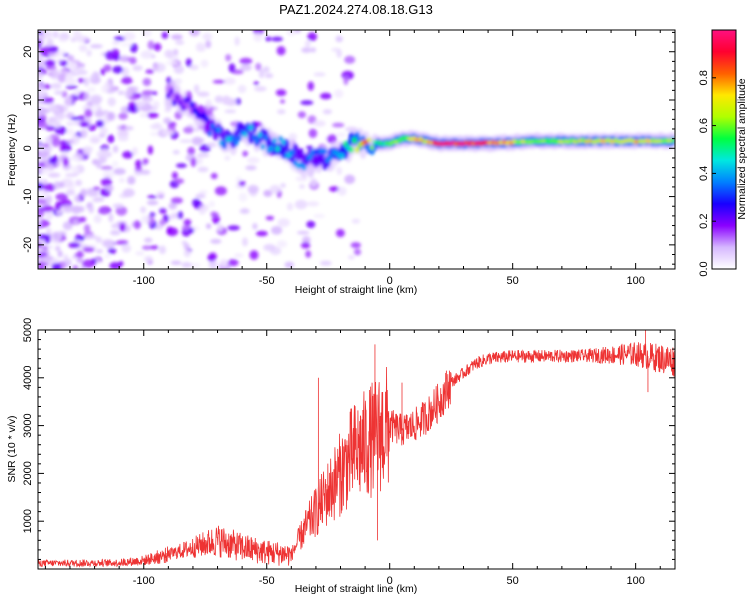 This screenshot has width=750, height=600. I want to click on colorbar-frame, so click(724, 149).